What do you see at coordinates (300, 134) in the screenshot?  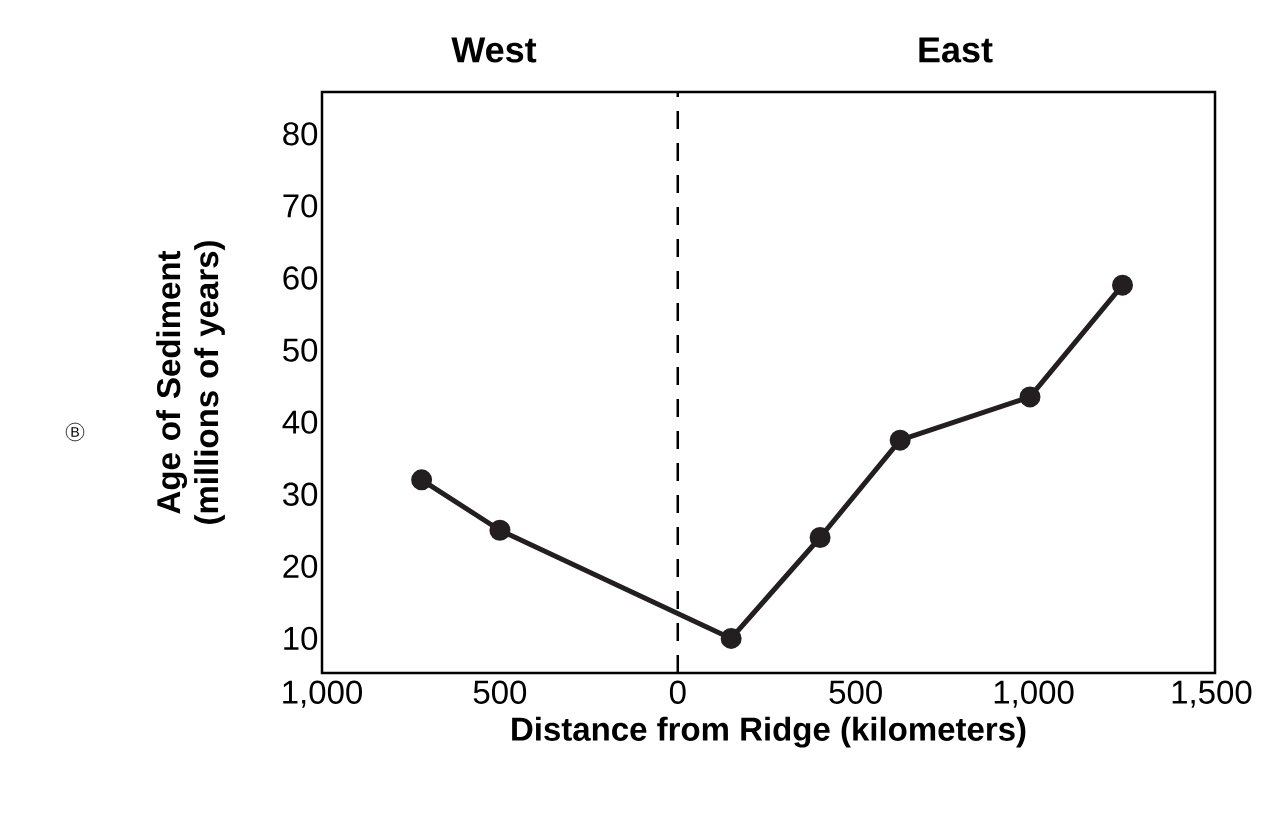 I see `y-tick-label: 80` at bounding box center [300, 134].